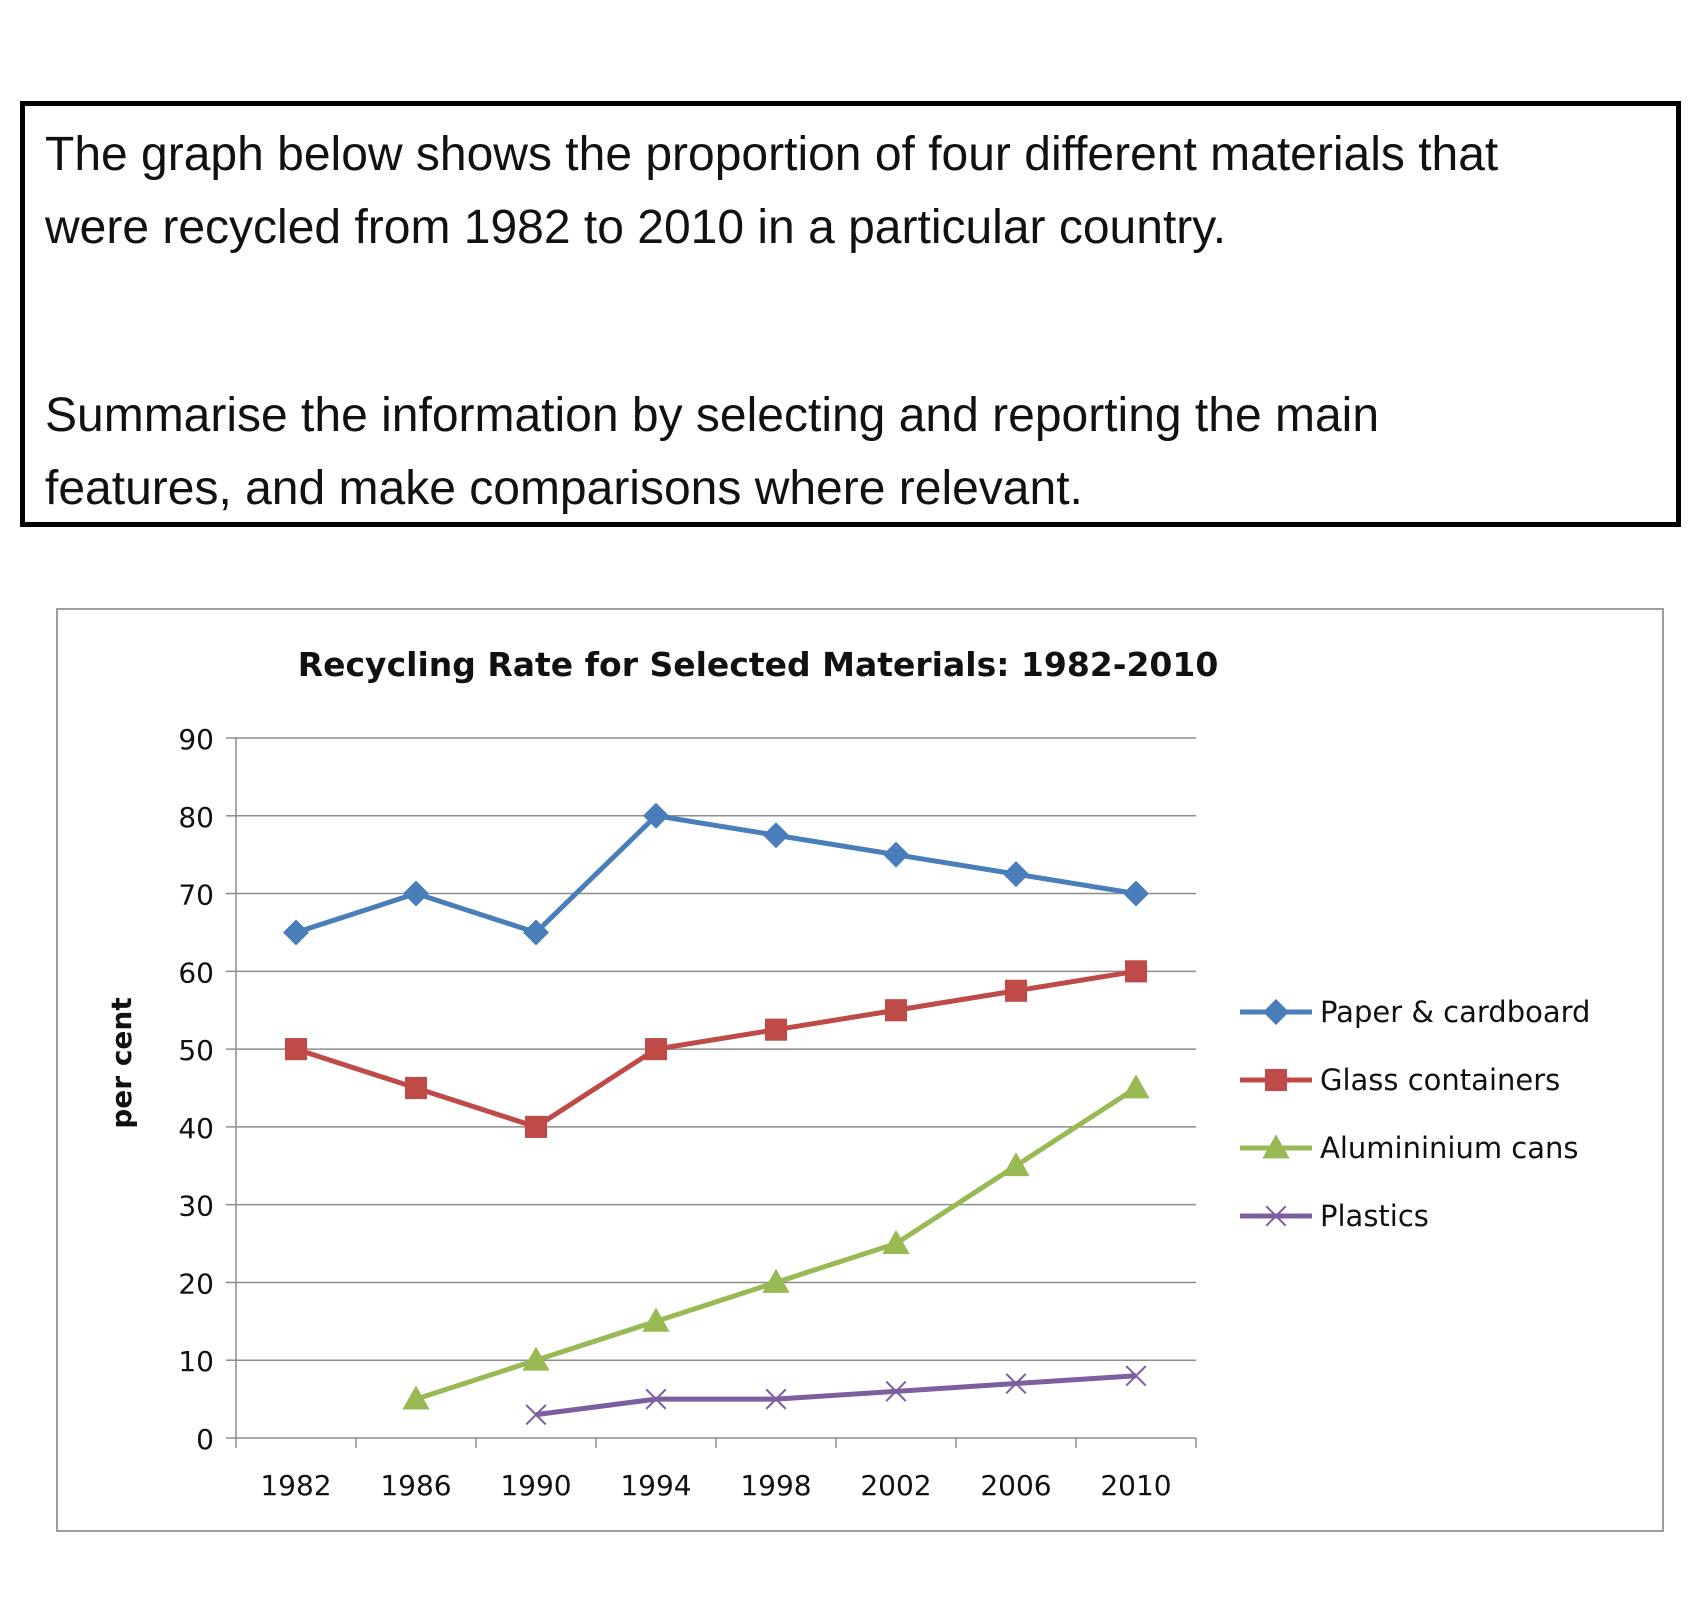 This screenshot has width=1700, height=1600. Describe the element at coordinates (1135, 1485) in the screenshot. I see `x-tick-label: 2010` at that location.